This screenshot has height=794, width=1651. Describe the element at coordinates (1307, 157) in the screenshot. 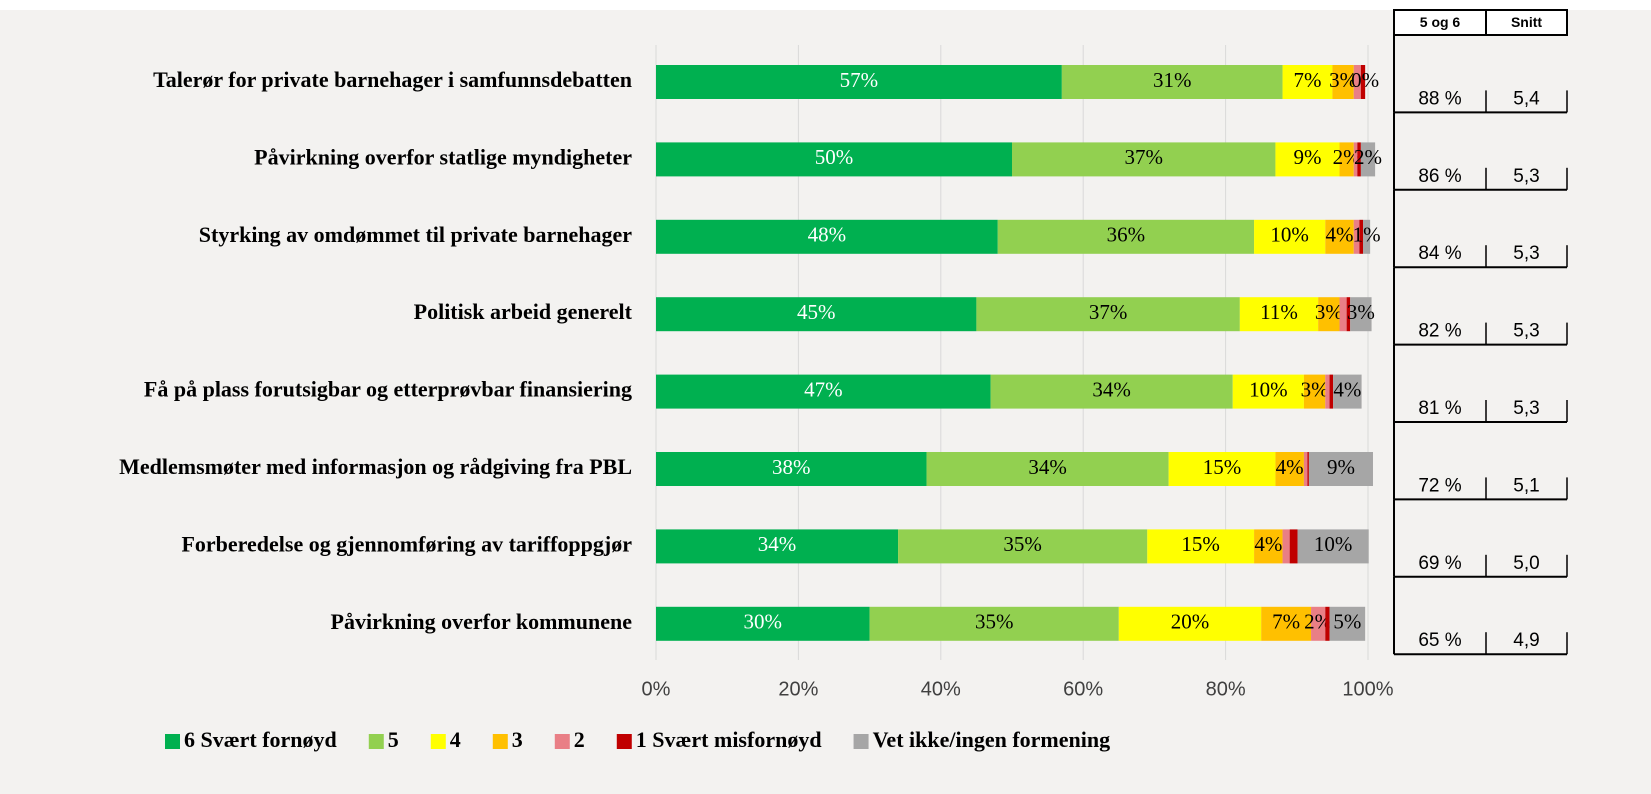

I see `data-label: 9%` at that location.